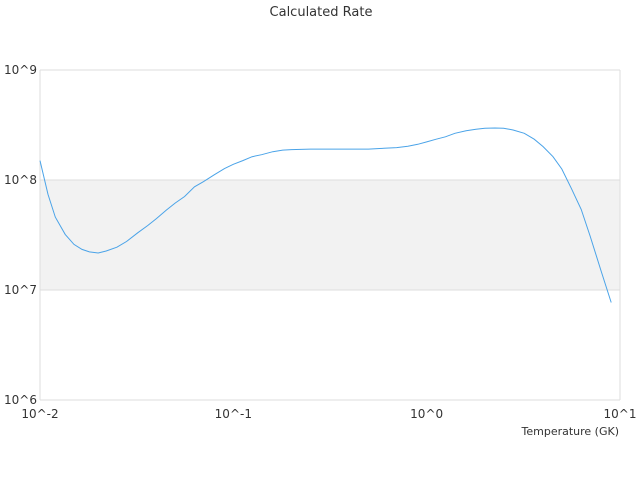 The width and height of the screenshot is (640, 480). Describe the element at coordinates (20, 290) in the screenshot. I see `y-tick-label: 10^7` at that location.